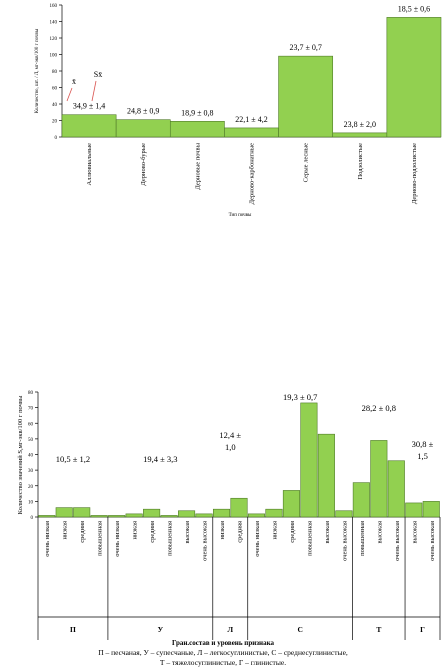  I want to click on y-tick-label: 50, so click(31, 440).